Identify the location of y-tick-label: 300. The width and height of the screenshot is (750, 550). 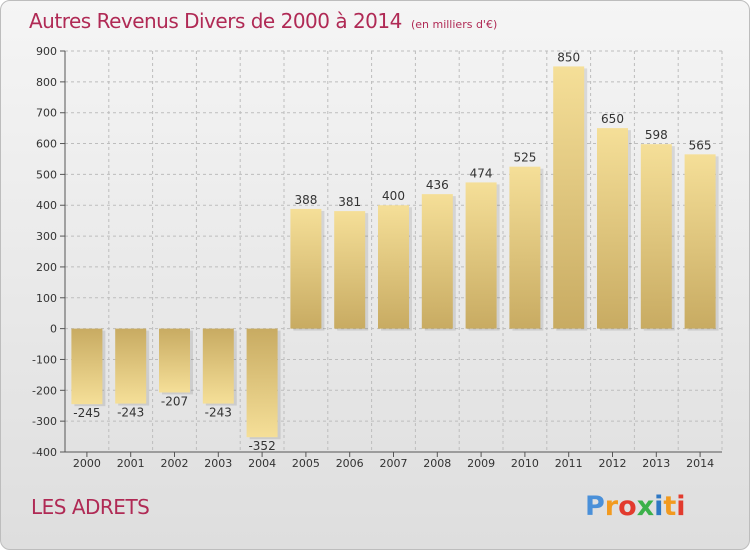
(46, 236).